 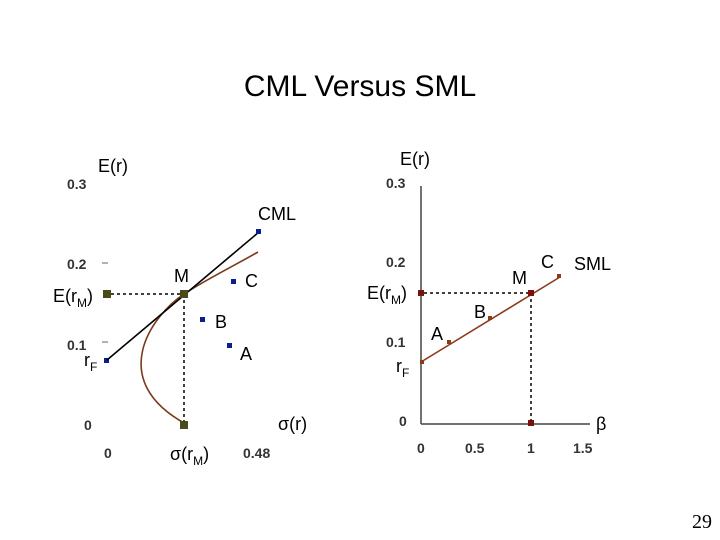 I want to click on left-y-tick-0.1: 0.1, so click(x=77, y=345).